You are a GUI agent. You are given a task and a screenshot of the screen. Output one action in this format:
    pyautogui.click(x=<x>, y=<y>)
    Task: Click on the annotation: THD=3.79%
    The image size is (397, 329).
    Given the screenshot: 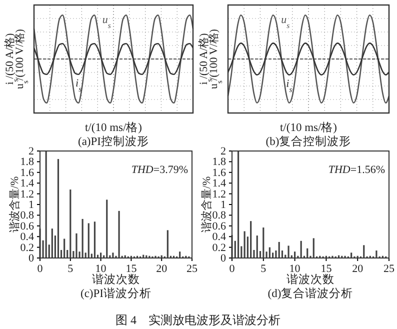 What is the action you would take?
    pyautogui.click(x=159, y=170)
    